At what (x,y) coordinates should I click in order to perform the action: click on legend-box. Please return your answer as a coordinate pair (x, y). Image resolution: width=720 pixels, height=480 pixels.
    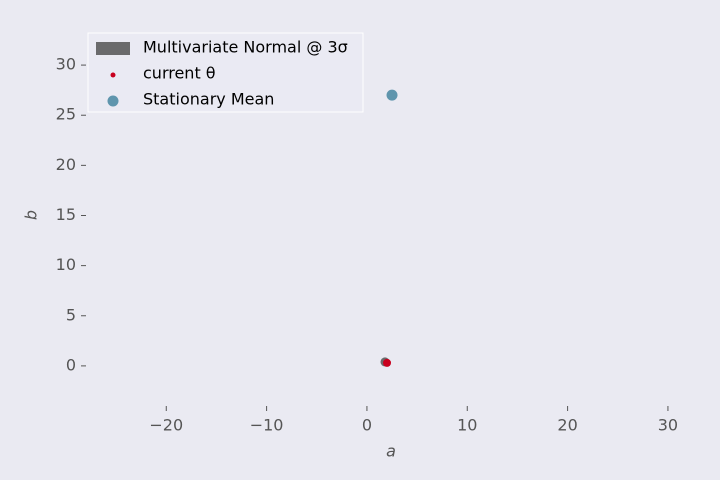
    Looking at the image, I should click on (225, 72).